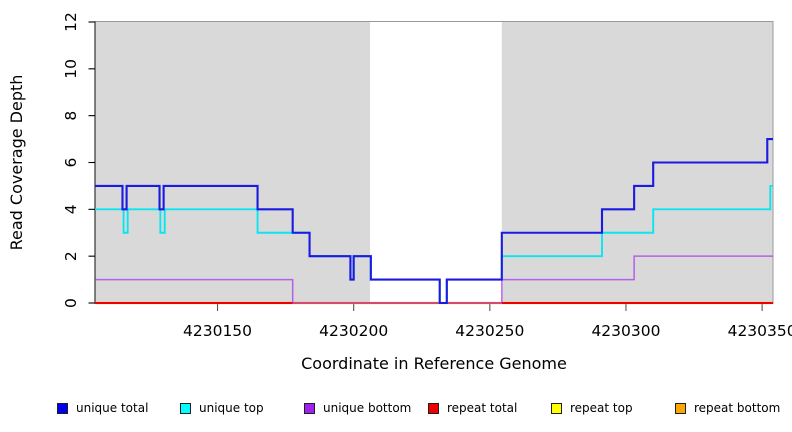 The width and height of the screenshot is (792, 432). What do you see at coordinates (71, 256) in the screenshot?
I see `y-tick-label: 2` at bounding box center [71, 256].